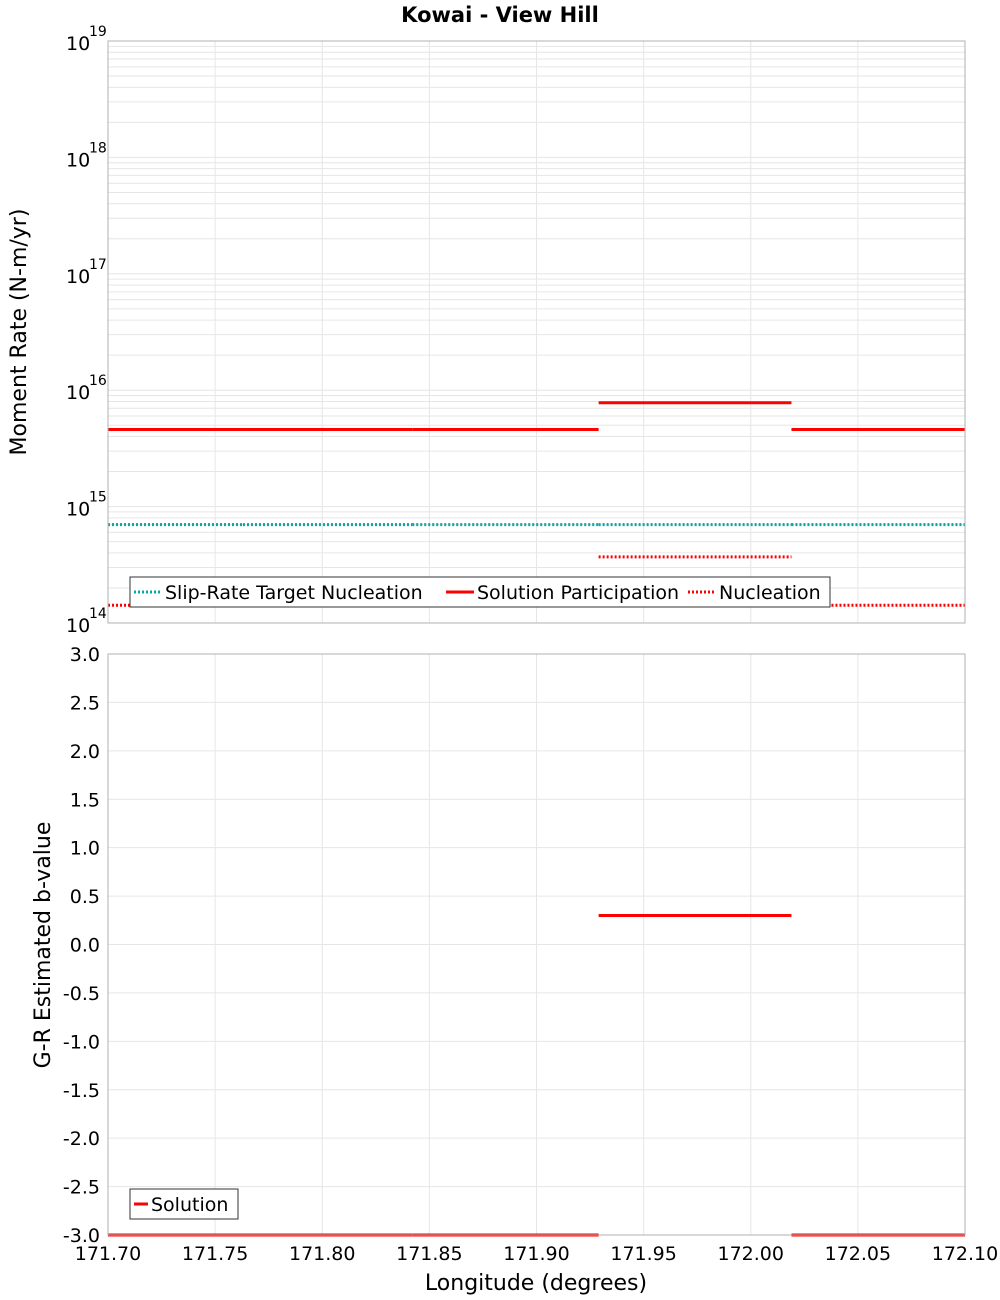 The image size is (1000, 1300). What do you see at coordinates (98, 265) in the screenshot?
I see `svg-text: 17` at bounding box center [98, 265].